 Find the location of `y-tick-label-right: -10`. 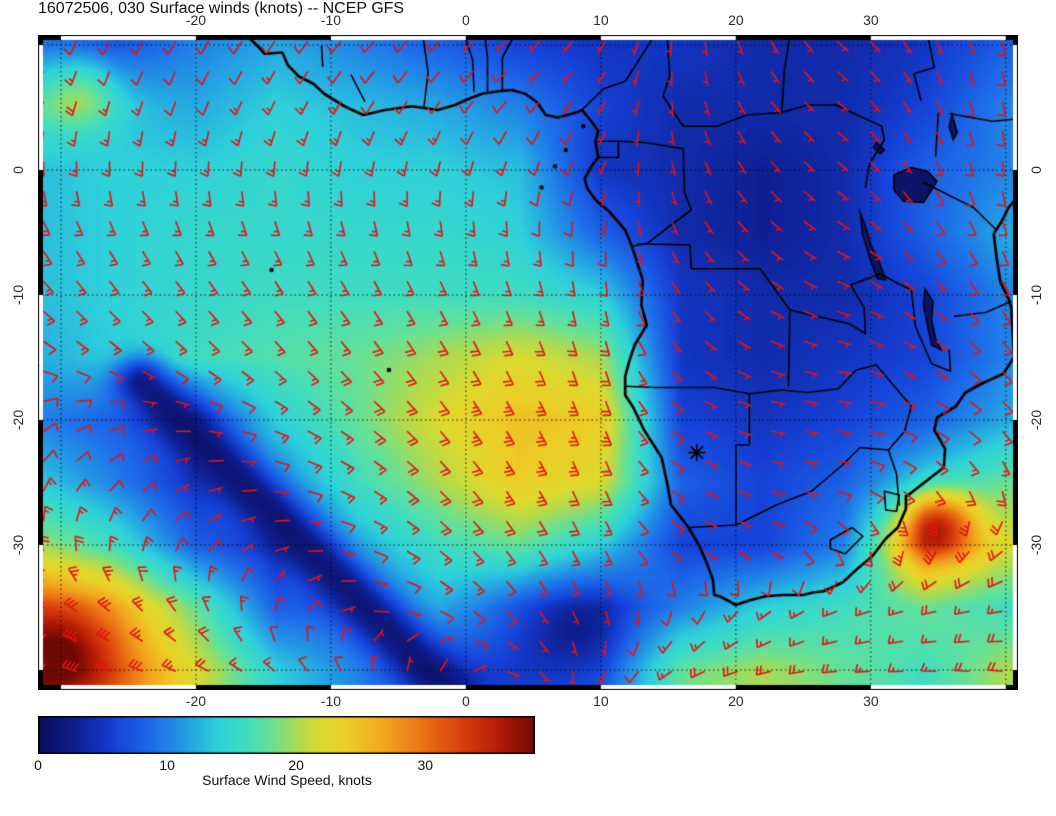

y-tick-label-right: -10 is located at coordinates (1036, 295).